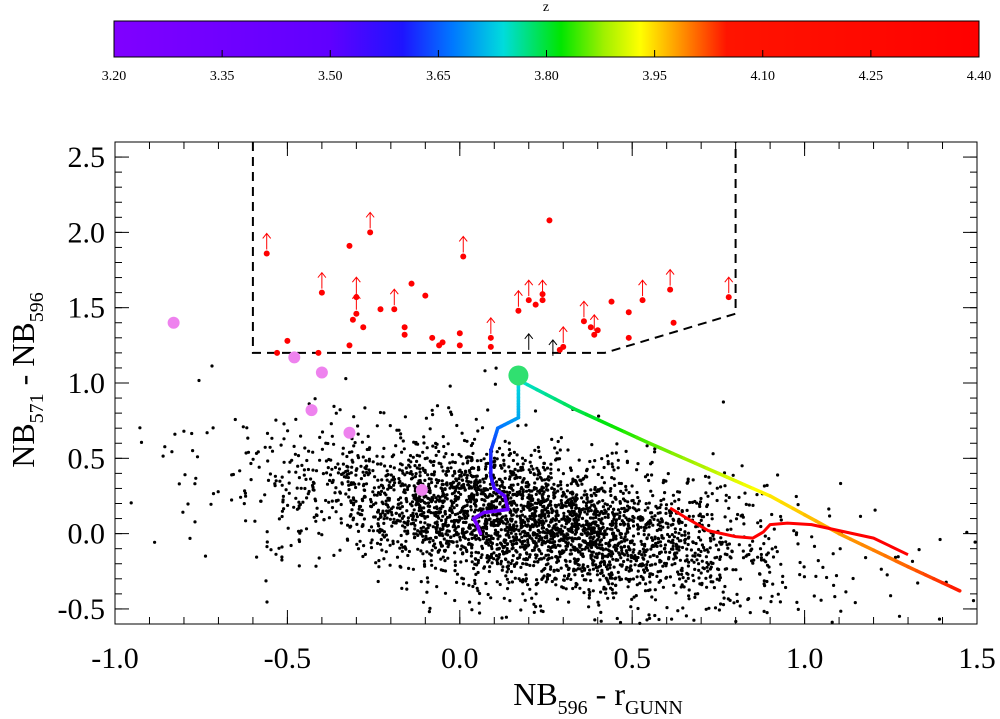 Image resolution: width=1000 pixels, height=719 pixels. I want to click on lae-candidates, so click(498, 283).